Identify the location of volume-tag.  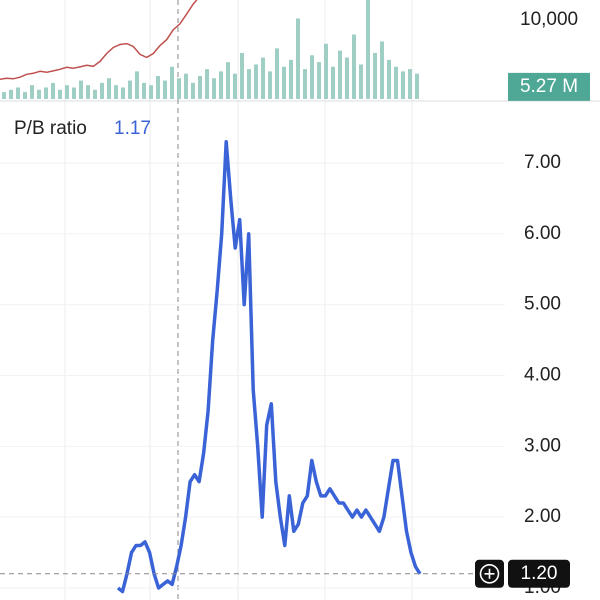
(549, 86).